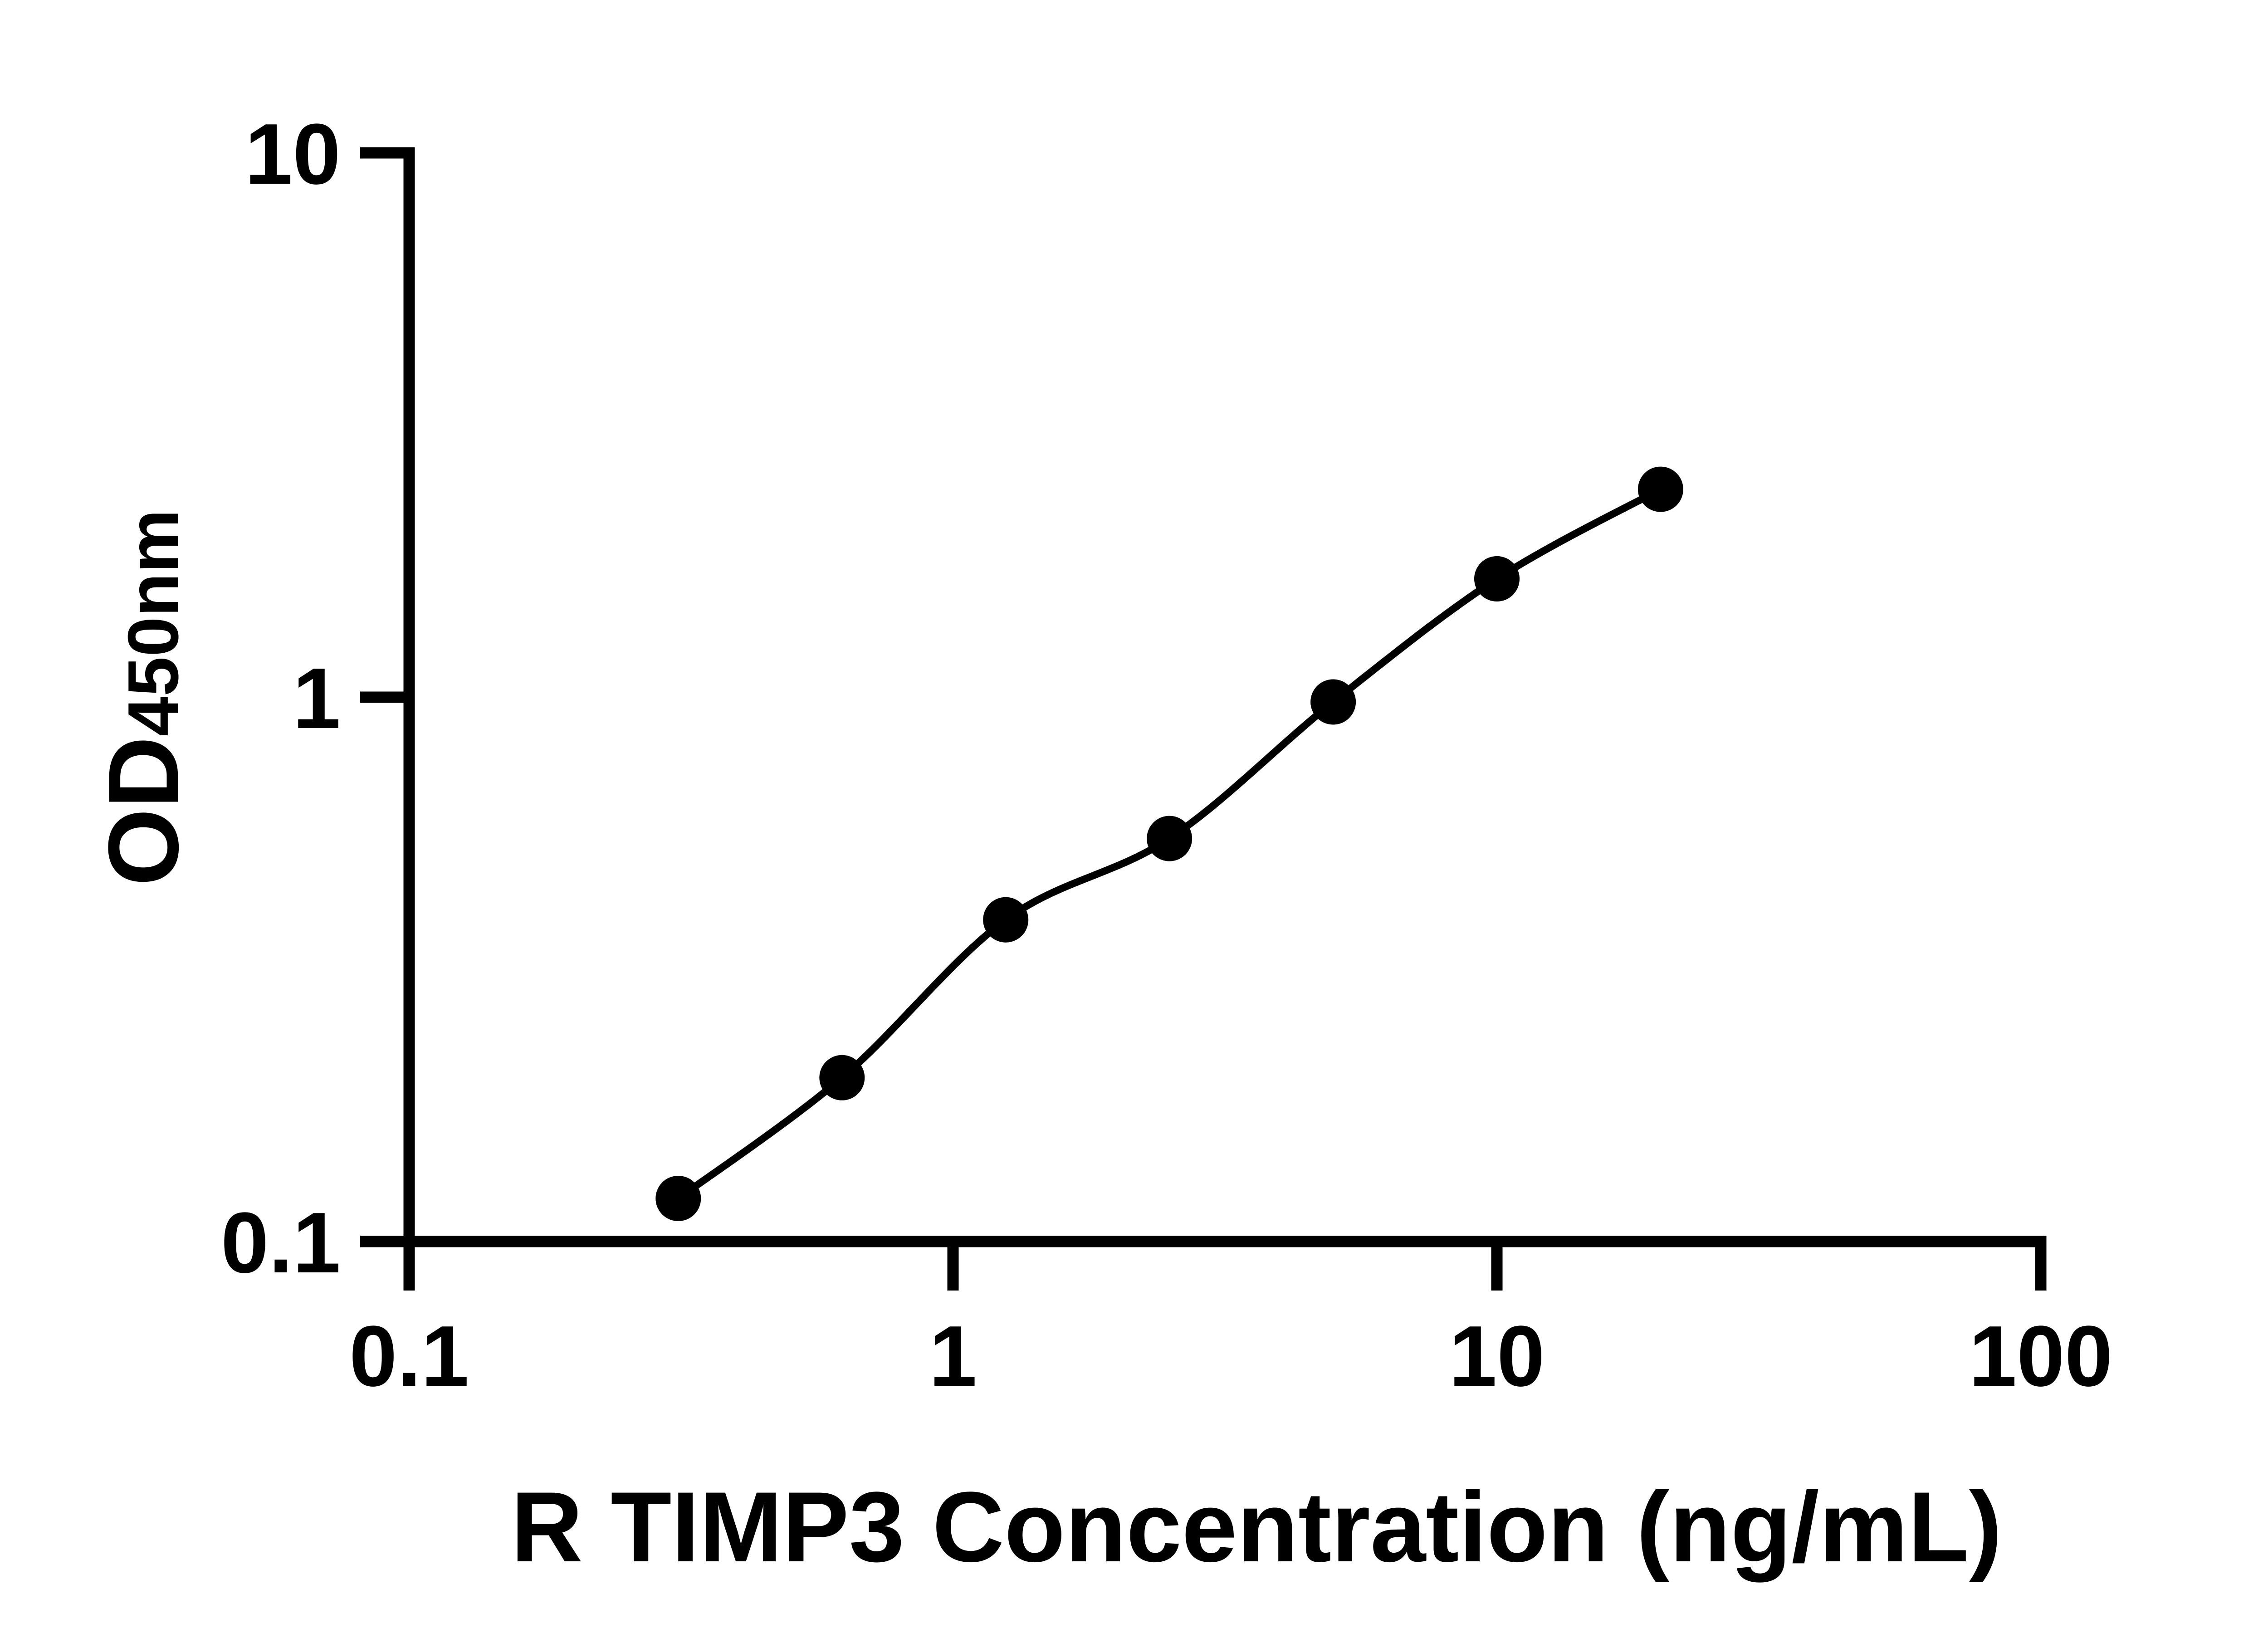  Describe the element at coordinates (409, 1356) in the screenshot. I see `x-tick-label: 0.1` at that location.